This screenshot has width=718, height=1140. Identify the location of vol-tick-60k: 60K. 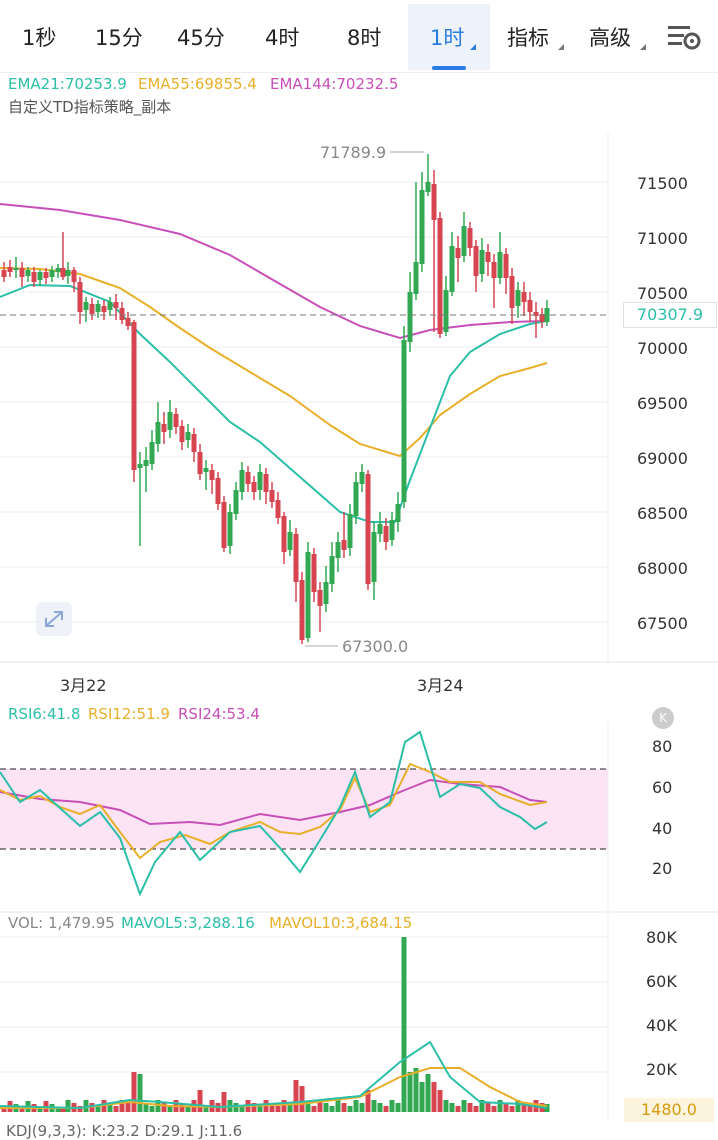
(661, 981).